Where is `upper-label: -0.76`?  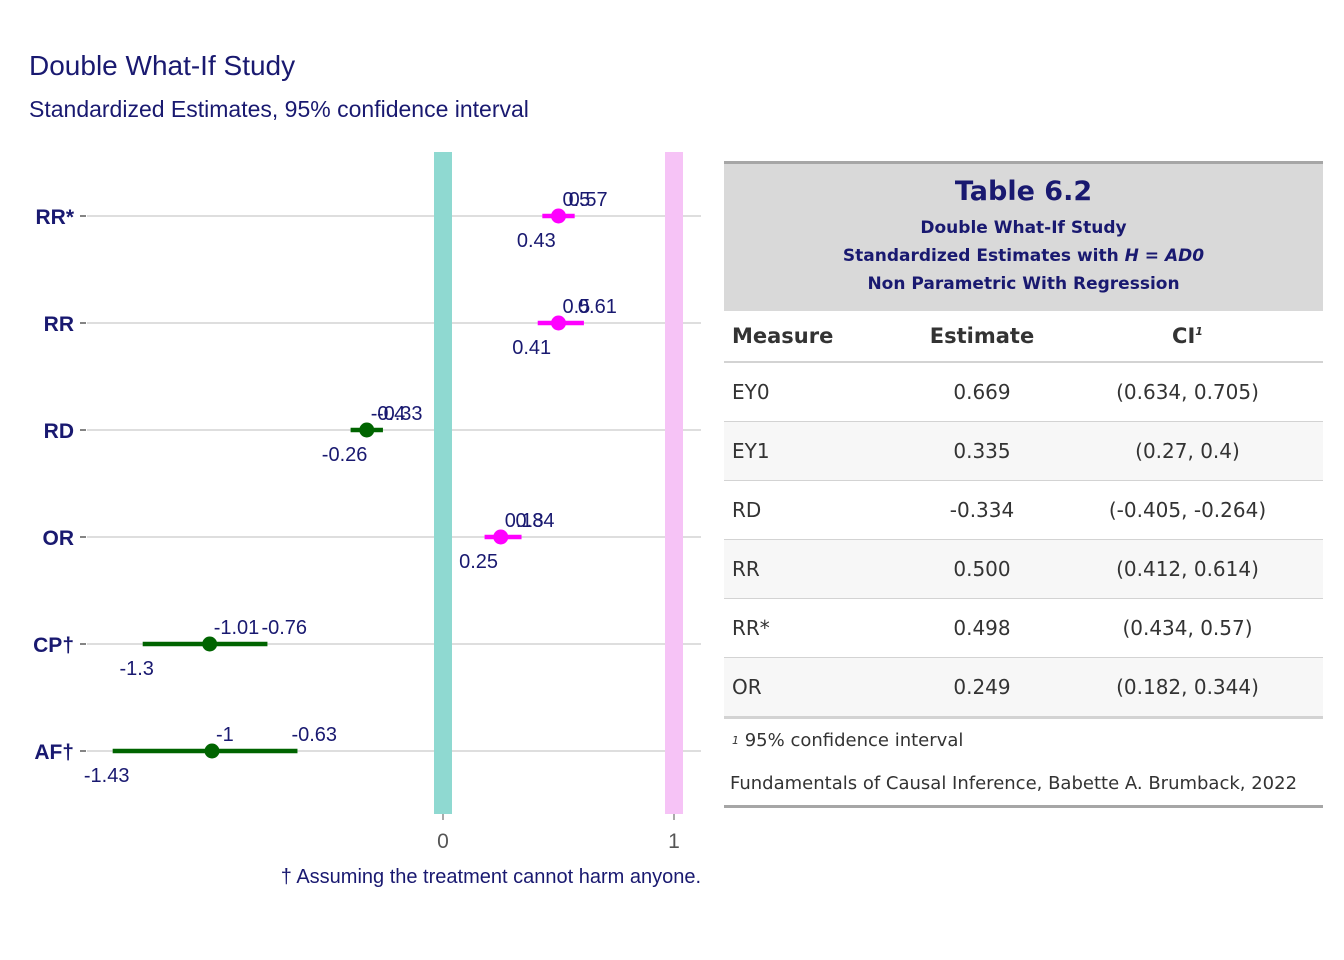
upper-label: -0.76 is located at coordinates (284, 628).